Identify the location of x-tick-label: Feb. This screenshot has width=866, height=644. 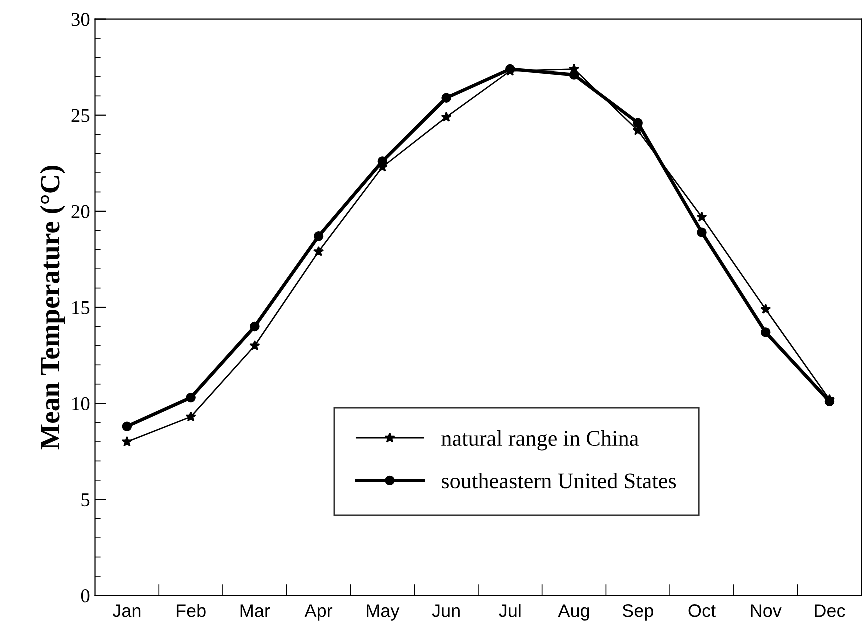
(191, 611).